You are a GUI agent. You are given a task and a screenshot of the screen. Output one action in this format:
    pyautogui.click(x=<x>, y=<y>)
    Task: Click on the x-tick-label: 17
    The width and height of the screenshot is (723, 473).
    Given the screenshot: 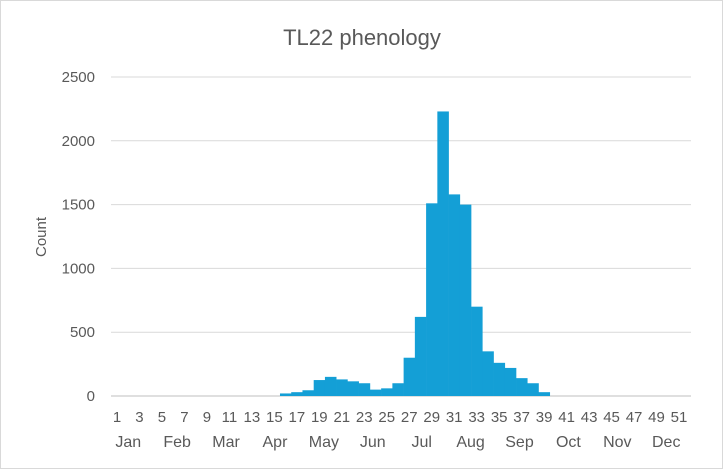 What is the action you would take?
    pyautogui.click(x=296, y=417)
    